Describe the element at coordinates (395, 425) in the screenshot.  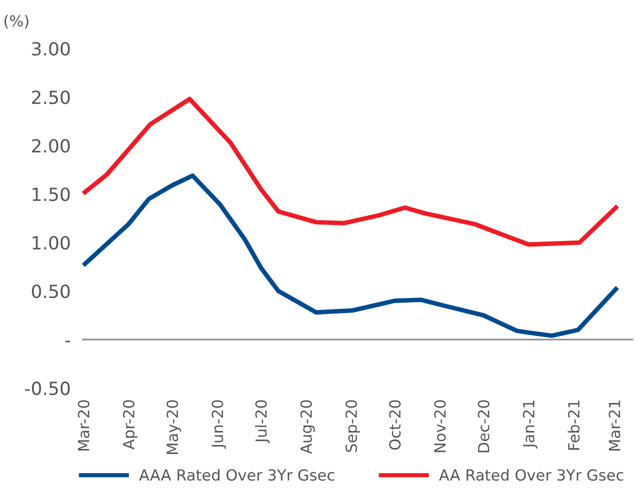
I see `x-tick-label: Oct-20` at that location.